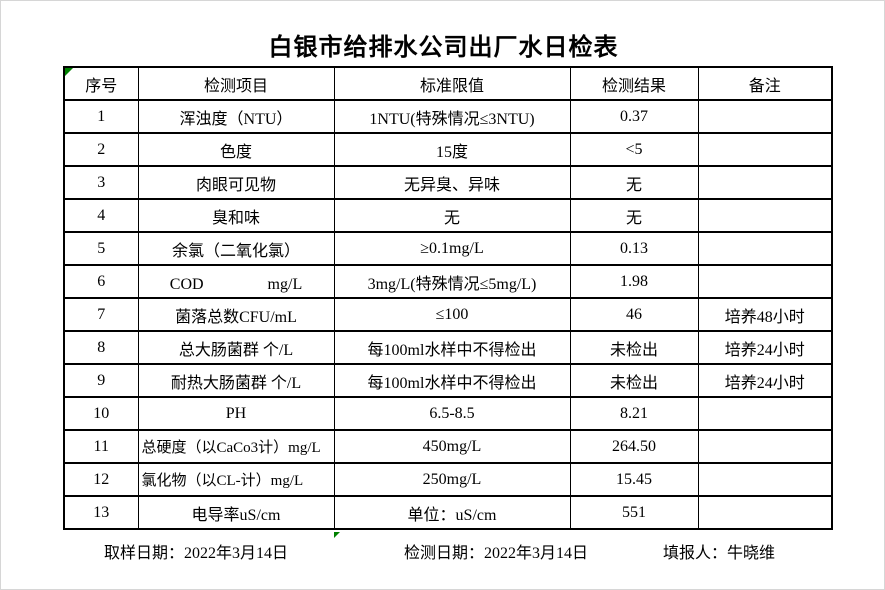 Image resolution: width=885 pixels, height=590 pixels. Describe the element at coordinates (634, 83) in the screenshot. I see `column-header-result: 检测结果` at that location.